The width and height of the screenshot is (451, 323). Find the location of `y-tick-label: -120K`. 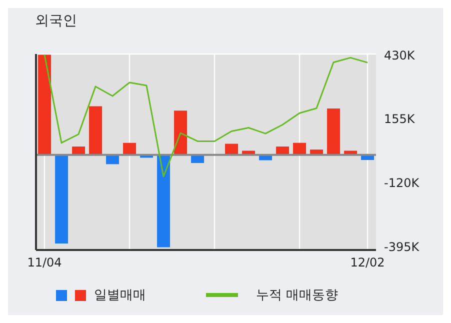

y-tick-label: -120K is located at coordinates (402, 183).